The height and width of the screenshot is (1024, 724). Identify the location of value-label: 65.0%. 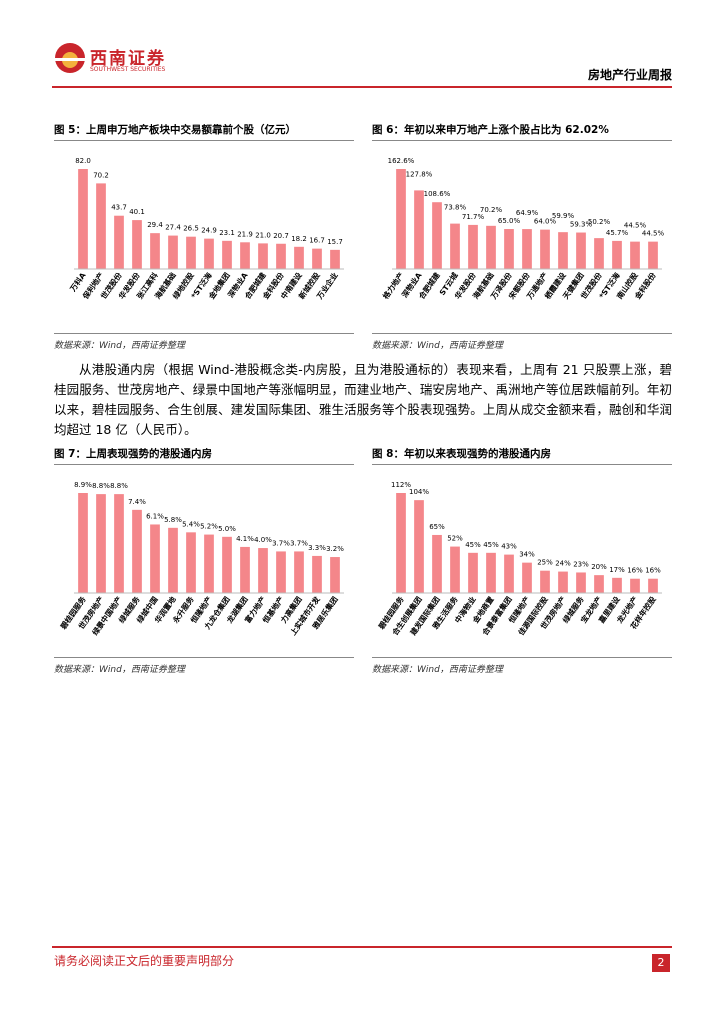
(509, 221).